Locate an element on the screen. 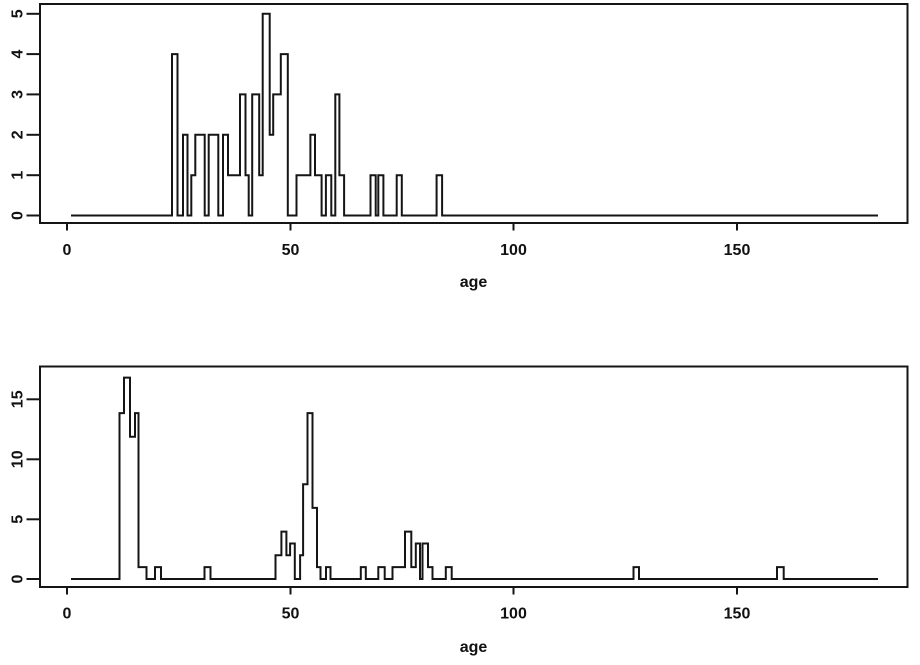 The image size is (920, 665). svg-text: 1 is located at coordinates (18, 175).